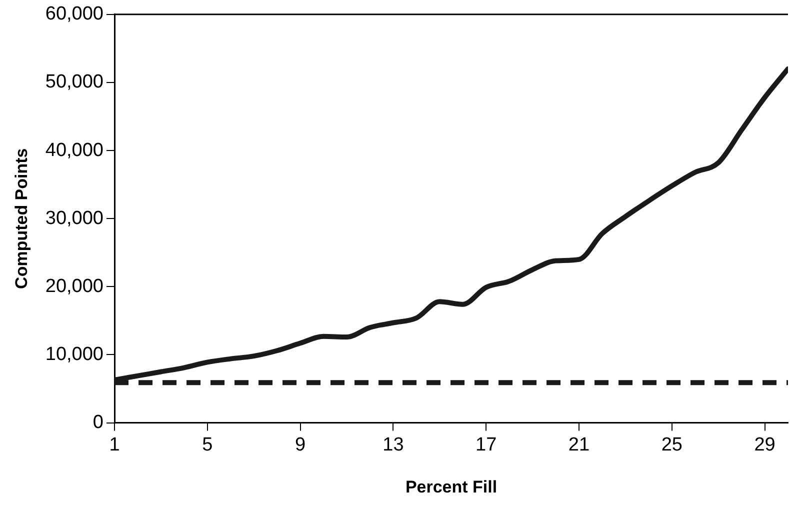 Image resolution: width=790 pixels, height=510 pixels. Describe the element at coordinates (98, 423) in the screenshot. I see `y-tick-label: 0` at that location.